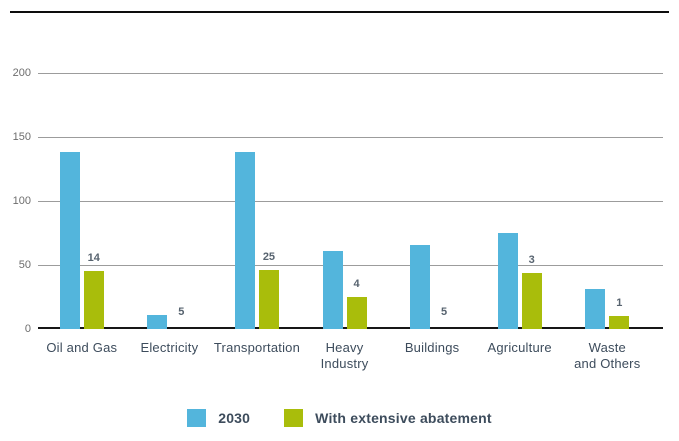 This screenshot has width=679, height=441. What do you see at coordinates (519, 347) in the screenshot?
I see `x-axis-category-label: Agriculture` at bounding box center [519, 347].